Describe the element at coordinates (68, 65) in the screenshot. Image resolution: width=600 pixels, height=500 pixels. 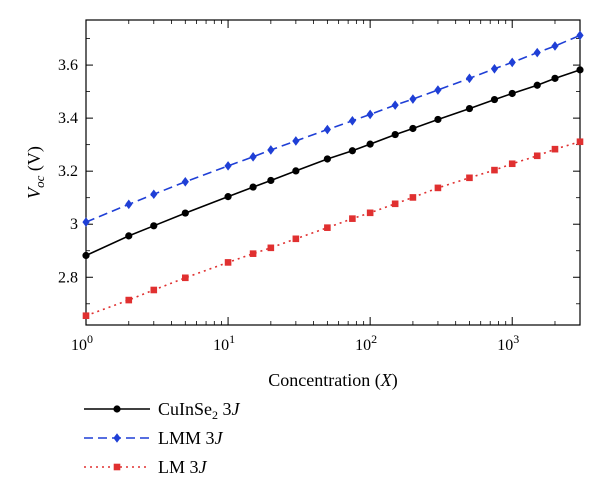
I see `y-tick-label: 3.6` at that location.